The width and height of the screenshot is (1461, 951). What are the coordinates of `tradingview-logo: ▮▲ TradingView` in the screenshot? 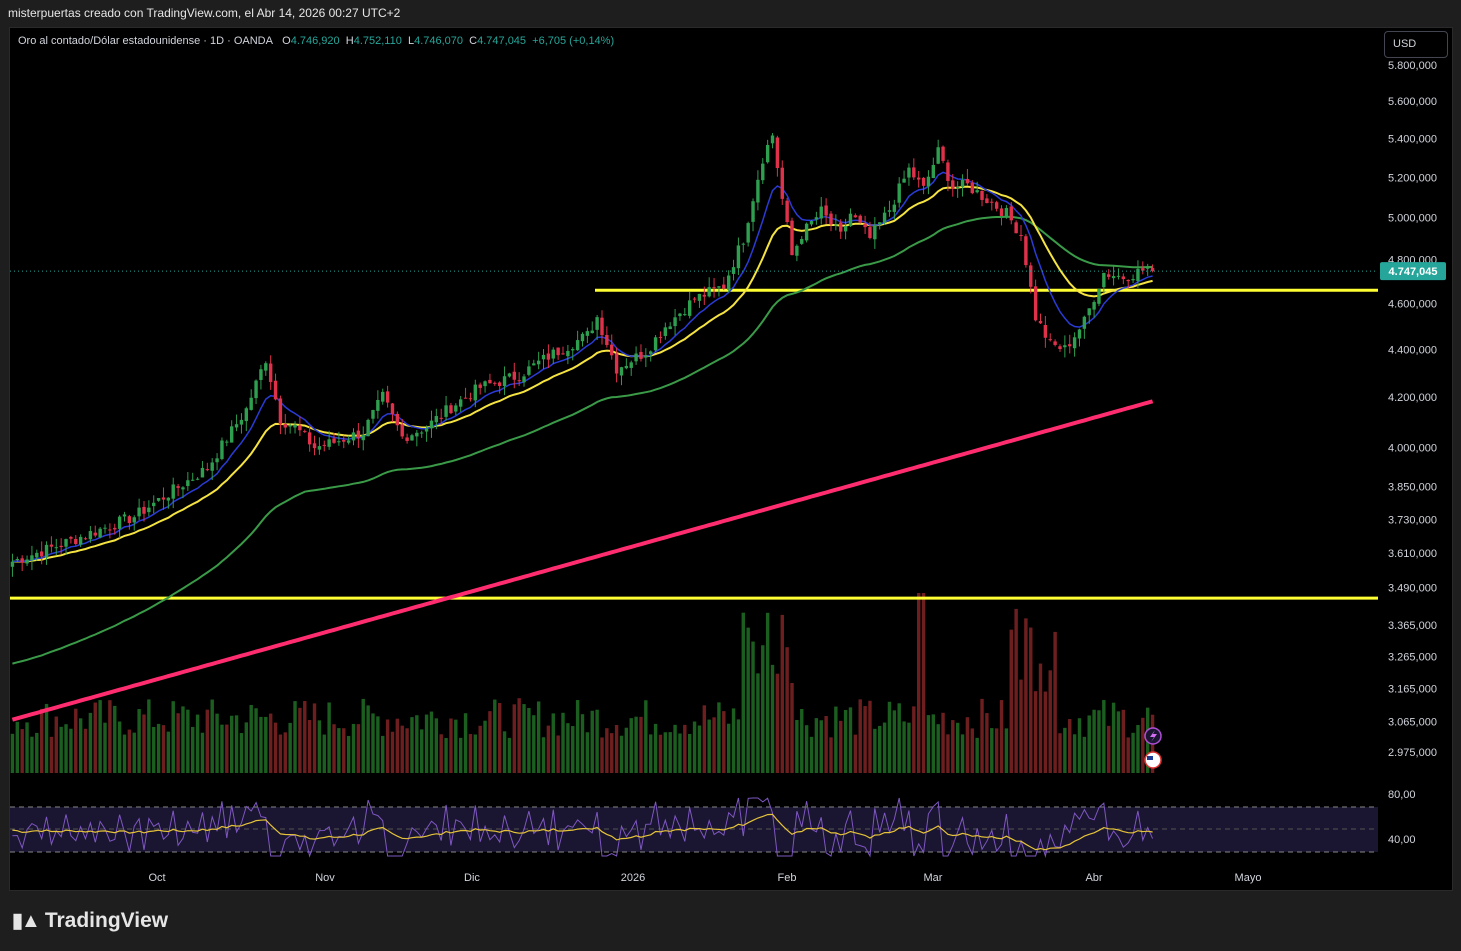 It's located at (90, 920).